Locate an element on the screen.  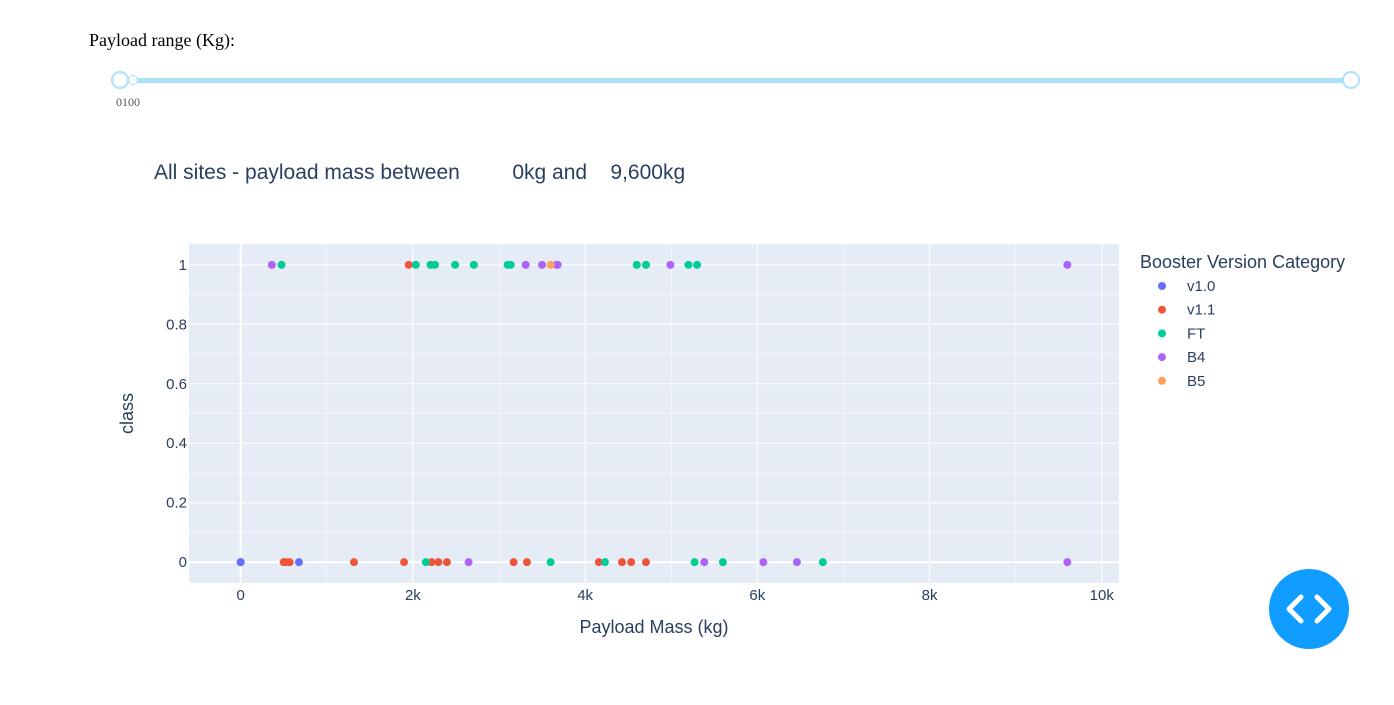
x-tick-label: 10k is located at coordinates (1102, 595).